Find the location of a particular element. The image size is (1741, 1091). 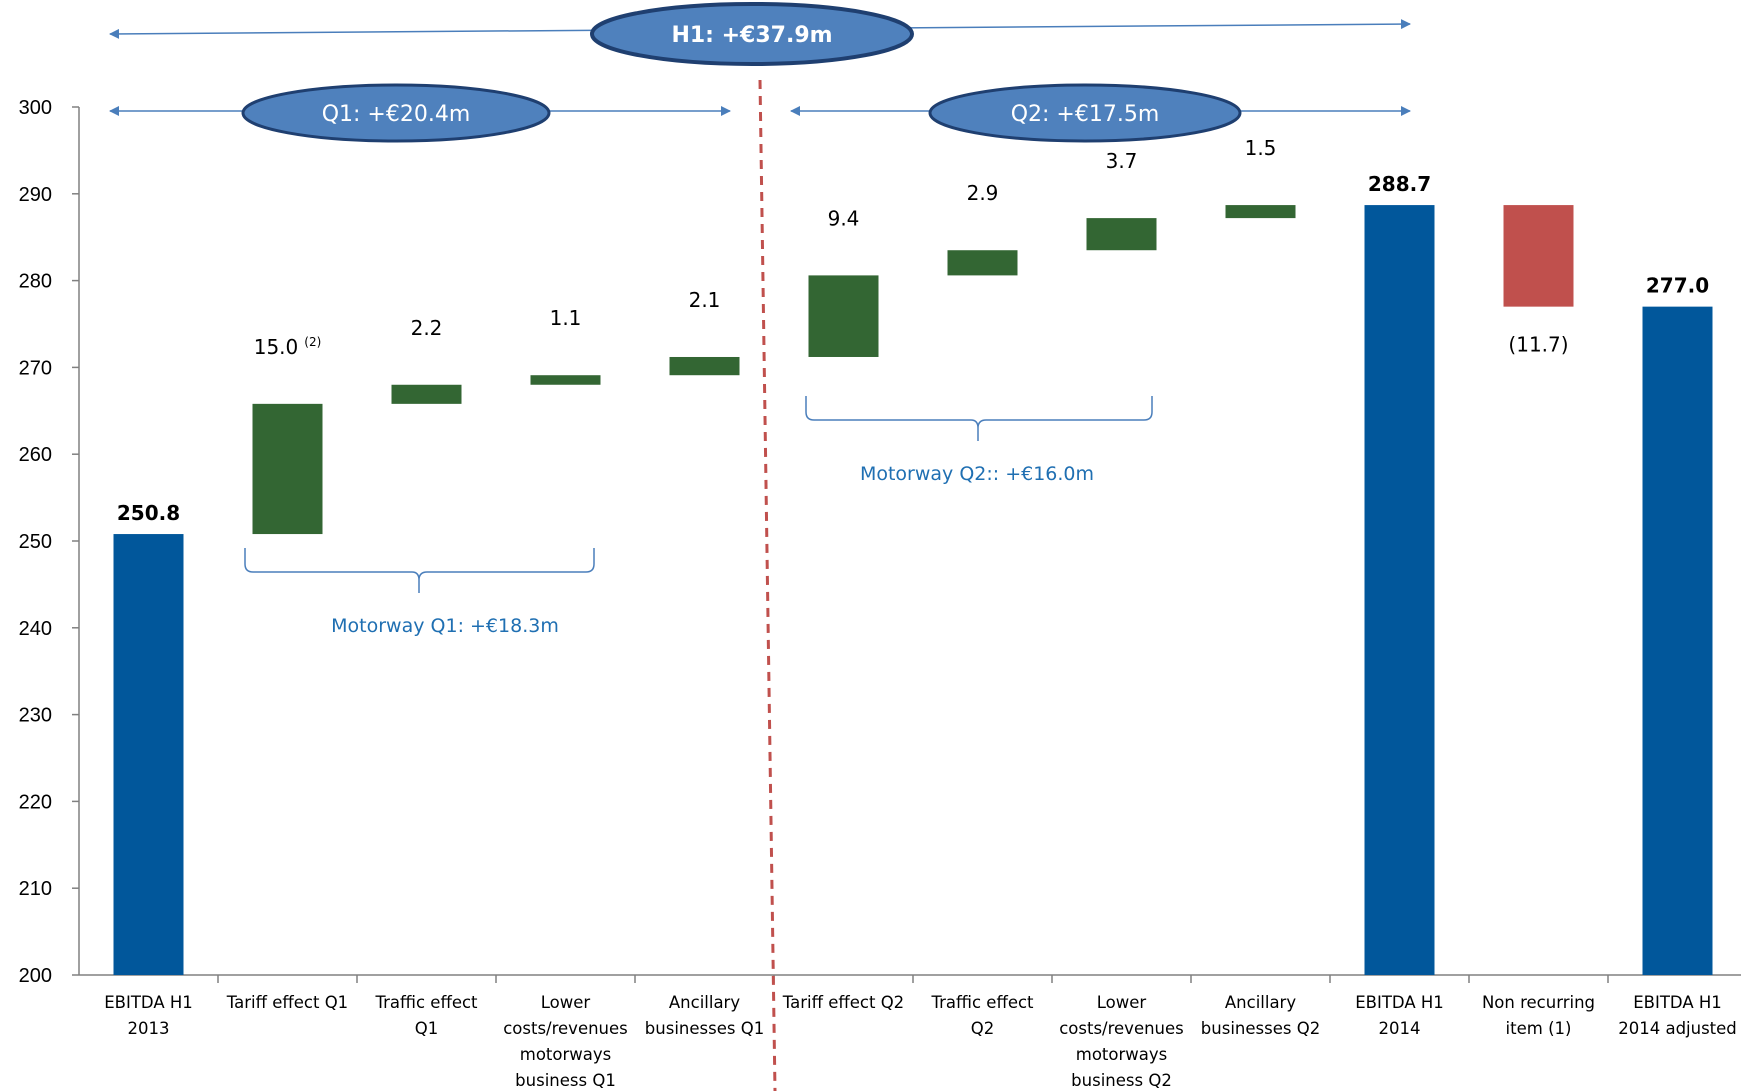

y-tick-label: 280 is located at coordinates (35, 282).